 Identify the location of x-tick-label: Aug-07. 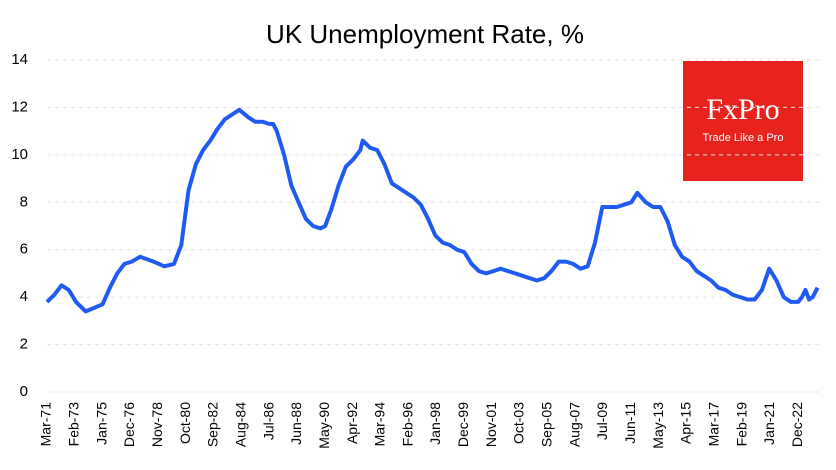
(574, 424).